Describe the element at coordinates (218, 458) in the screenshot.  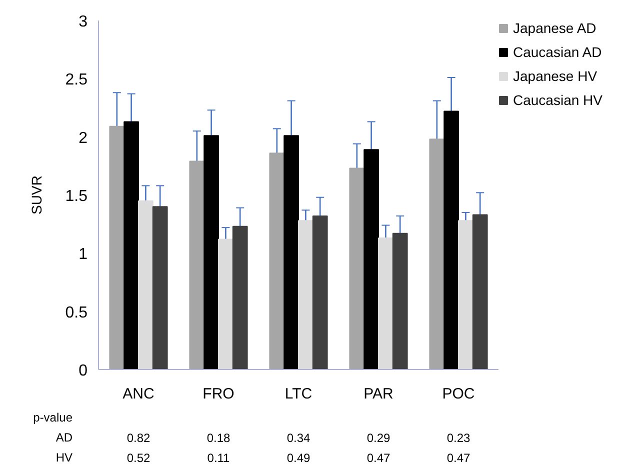
I see `text: 0.11` at that location.